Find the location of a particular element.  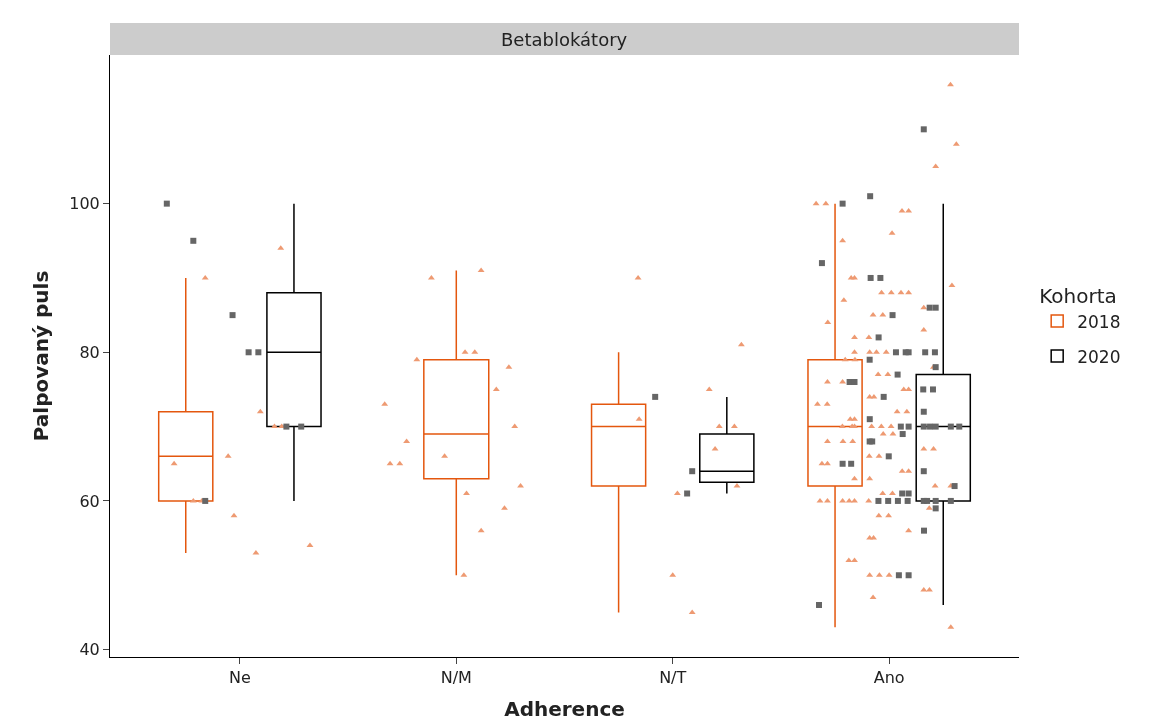

x-tick-label: Ne is located at coordinates (239, 678).